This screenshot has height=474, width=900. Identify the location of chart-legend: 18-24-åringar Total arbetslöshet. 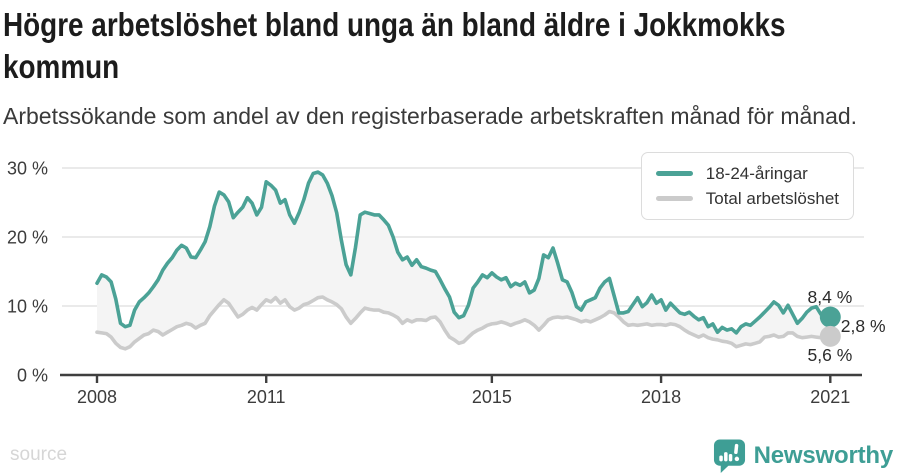
(747, 186).